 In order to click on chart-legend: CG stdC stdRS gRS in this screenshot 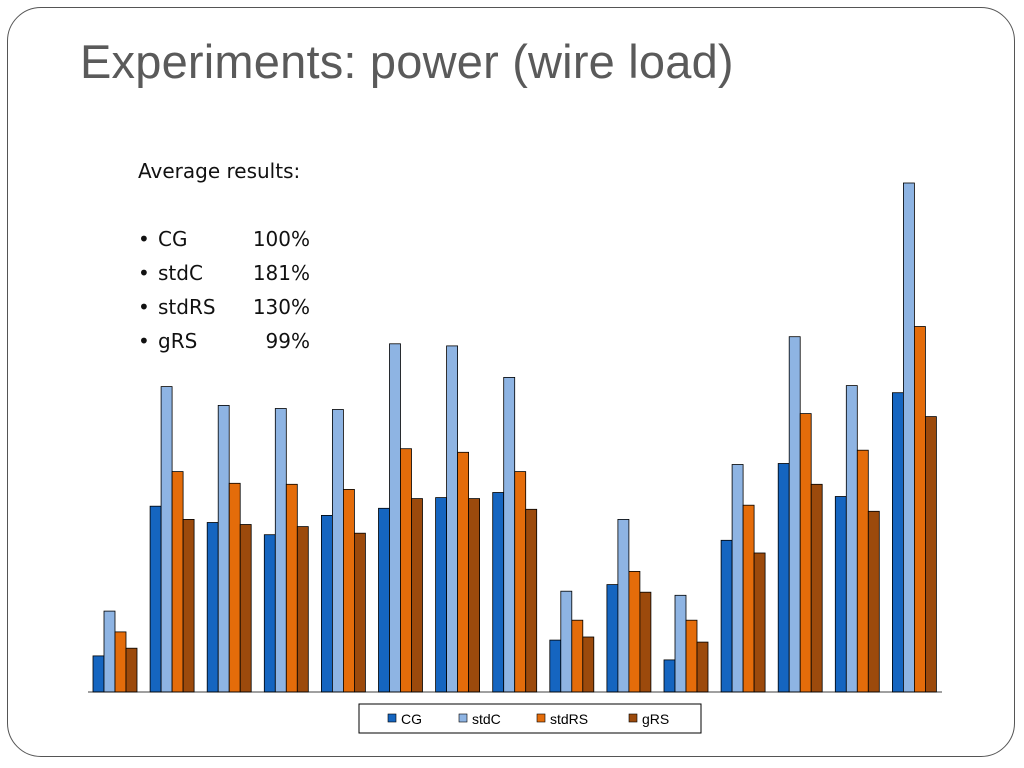, I will do `click(530, 718)`.